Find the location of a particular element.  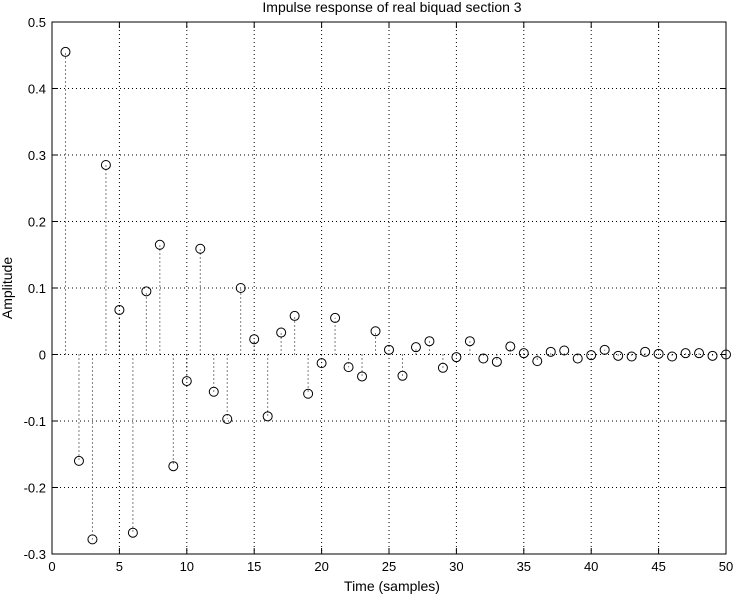

x-tick-labels: 0 5 10 15 20 25 30 35 40 45 50 is located at coordinates (390, 566).